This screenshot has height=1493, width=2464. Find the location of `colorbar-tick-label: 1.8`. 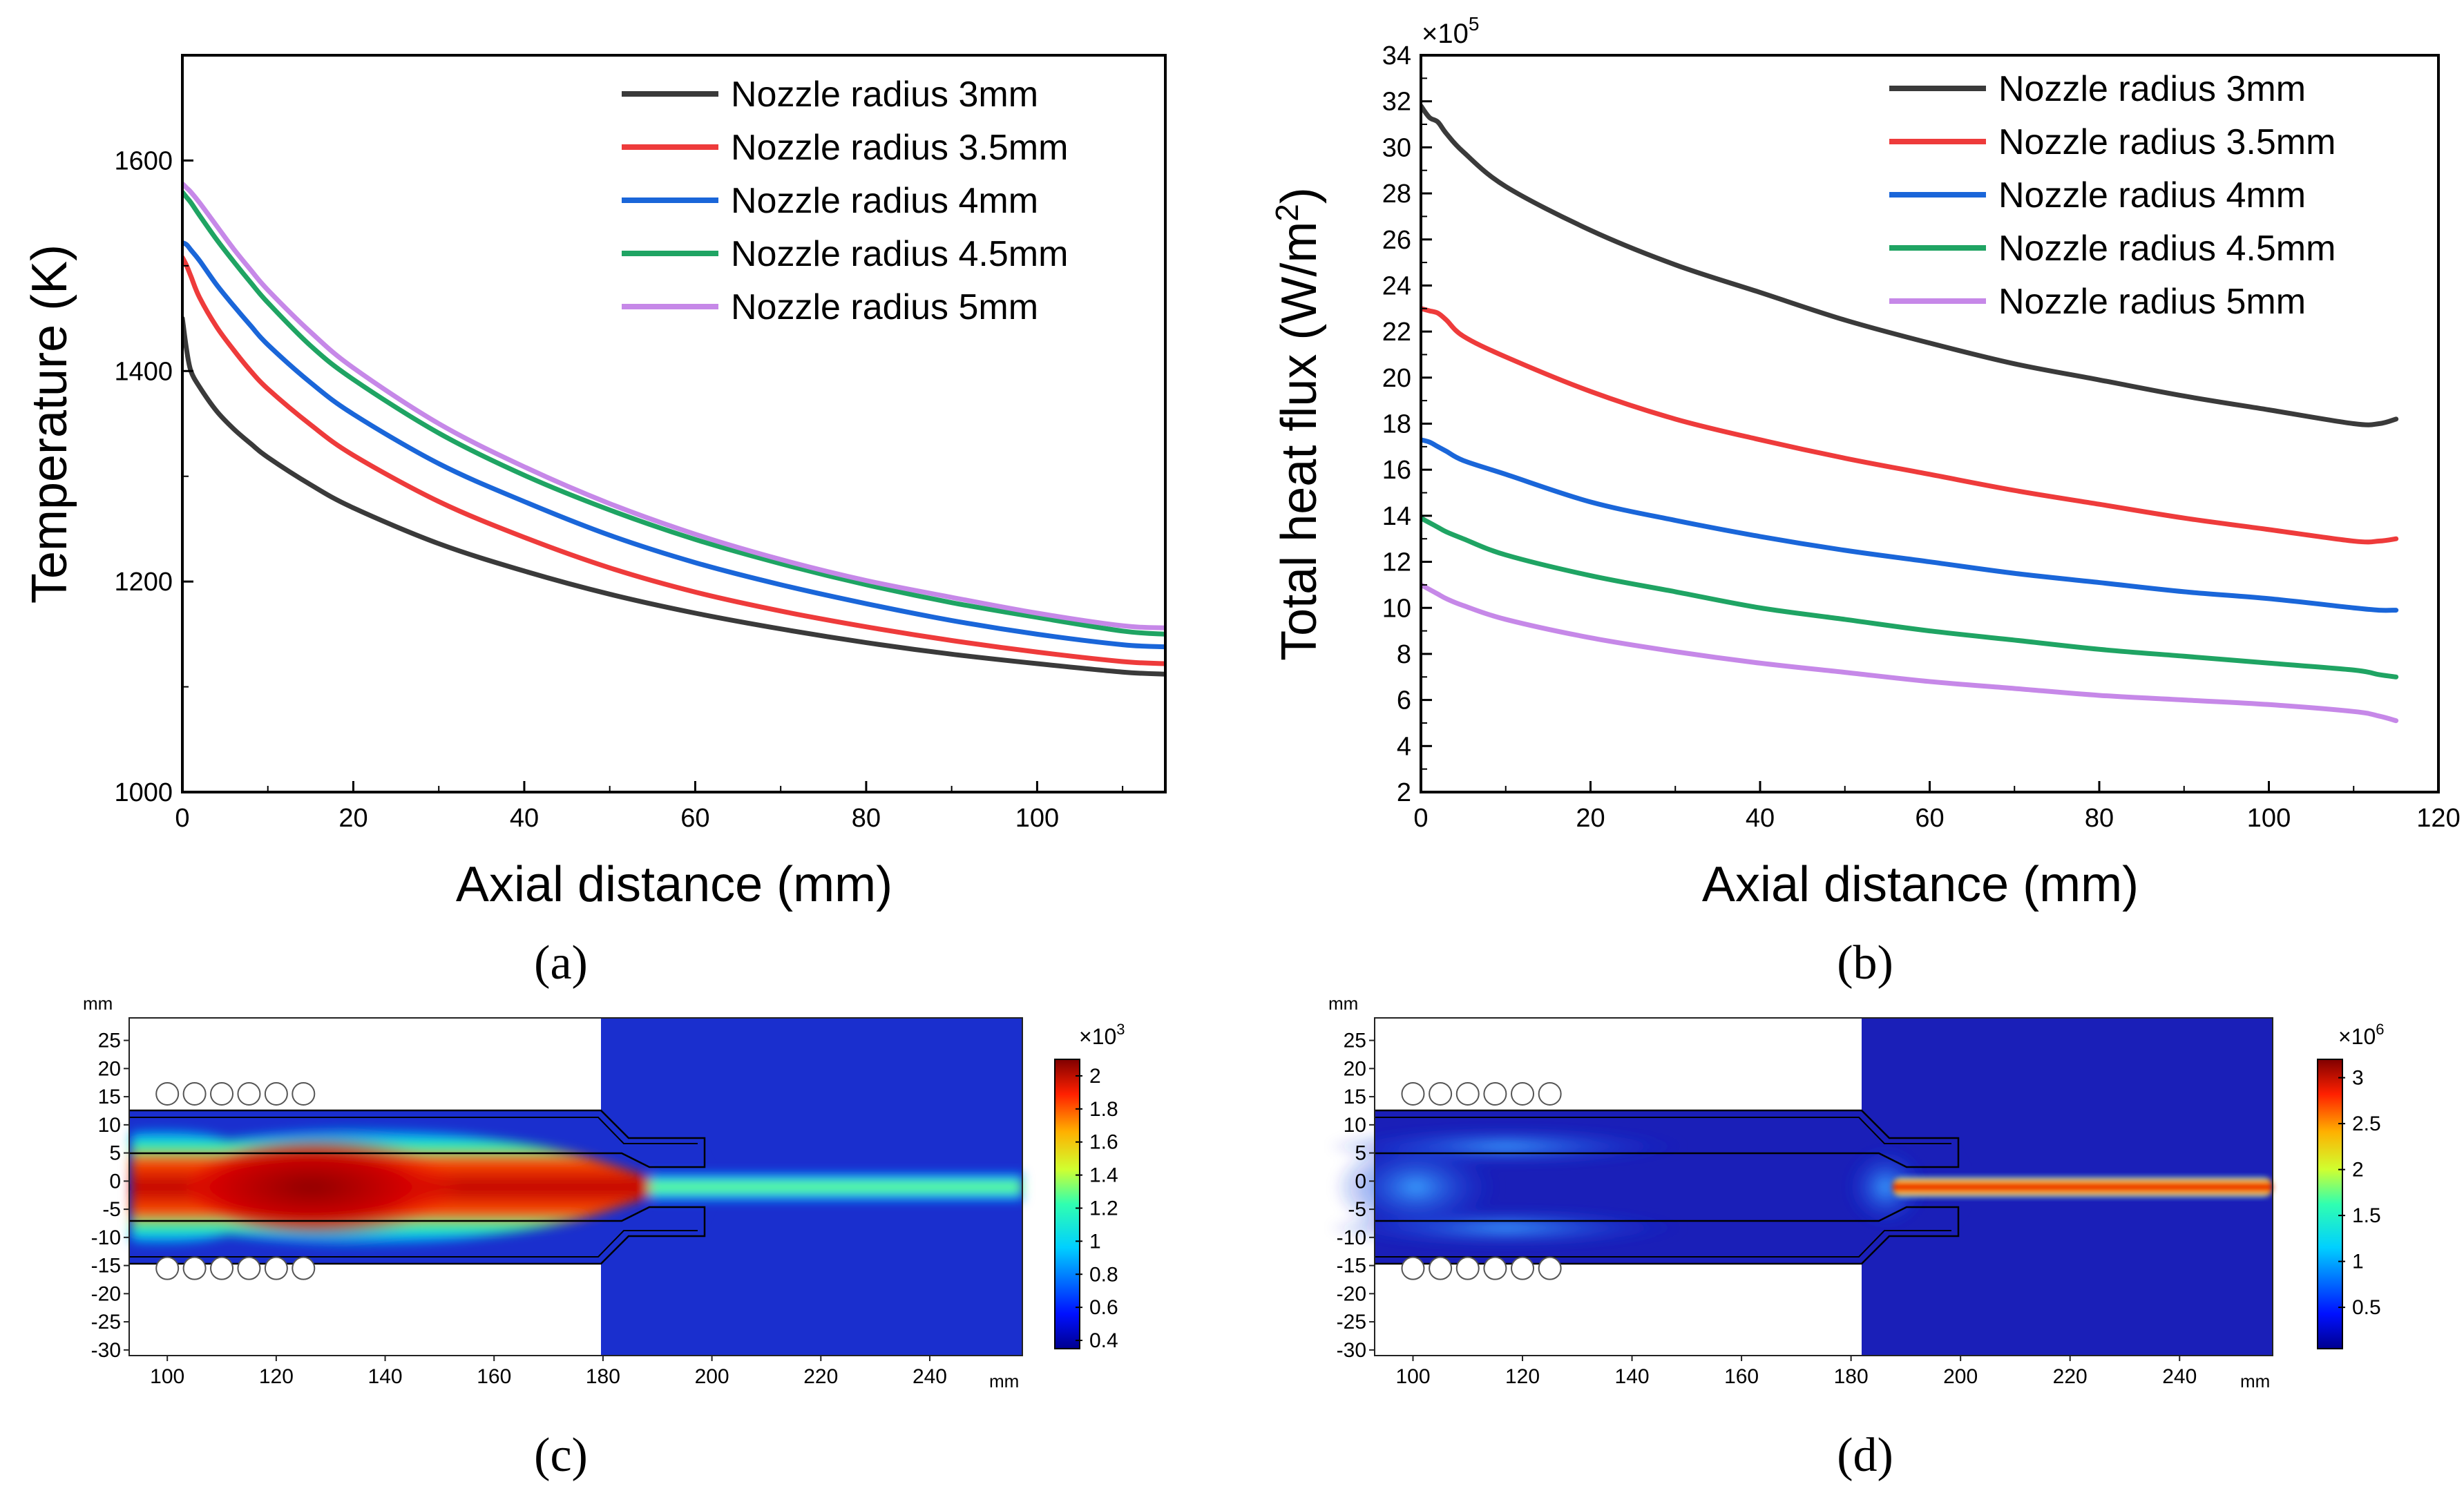

colorbar-tick-label: 1.8 is located at coordinates (1103, 1110).